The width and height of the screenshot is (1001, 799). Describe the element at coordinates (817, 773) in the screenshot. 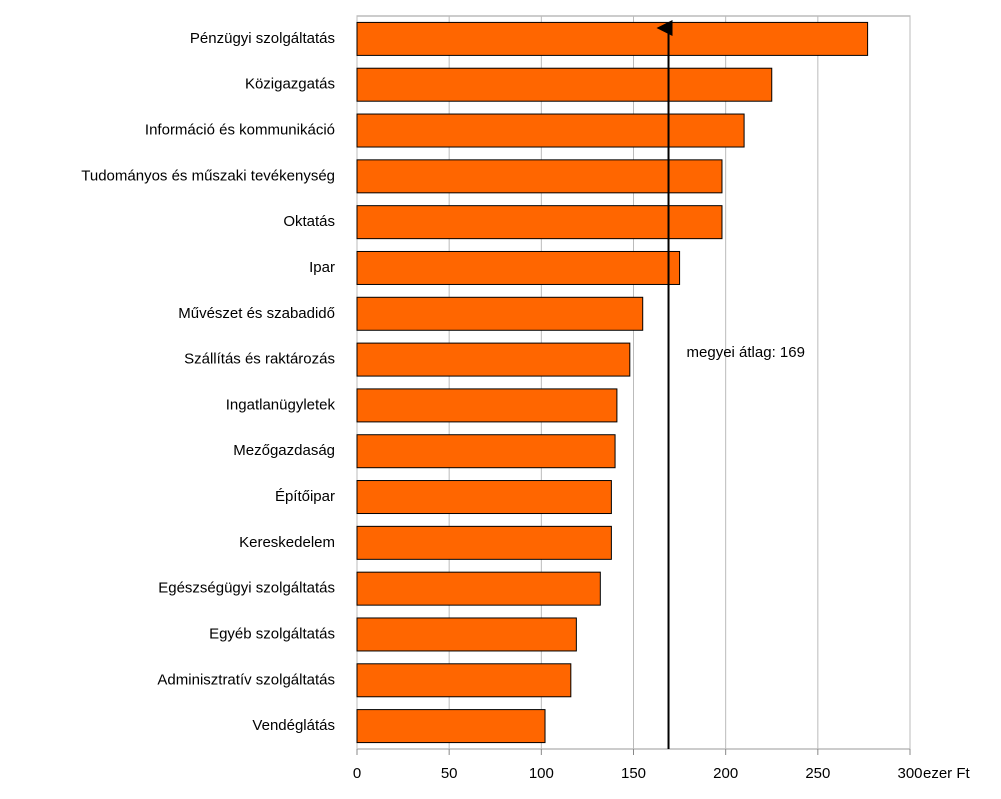

I see `x-tick-label: 250` at that location.